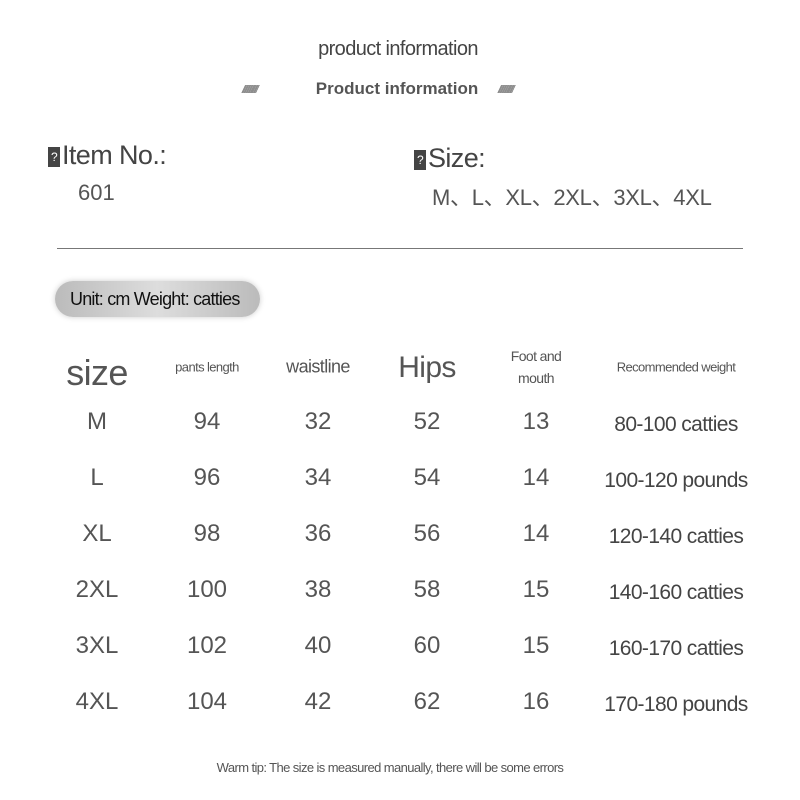 The width and height of the screenshot is (800, 800). I want to click on table-cell: 62, so click(427, 701).